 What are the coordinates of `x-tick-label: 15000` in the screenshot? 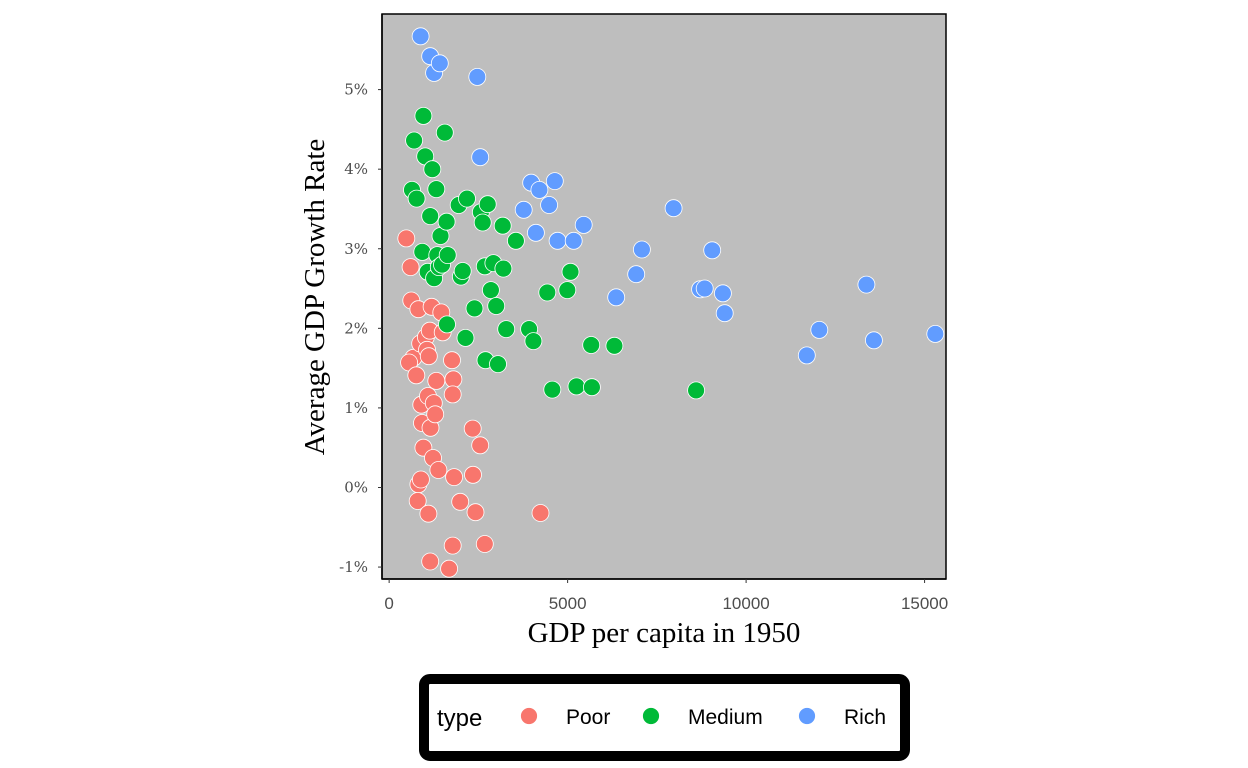 It's located at (924, 603).